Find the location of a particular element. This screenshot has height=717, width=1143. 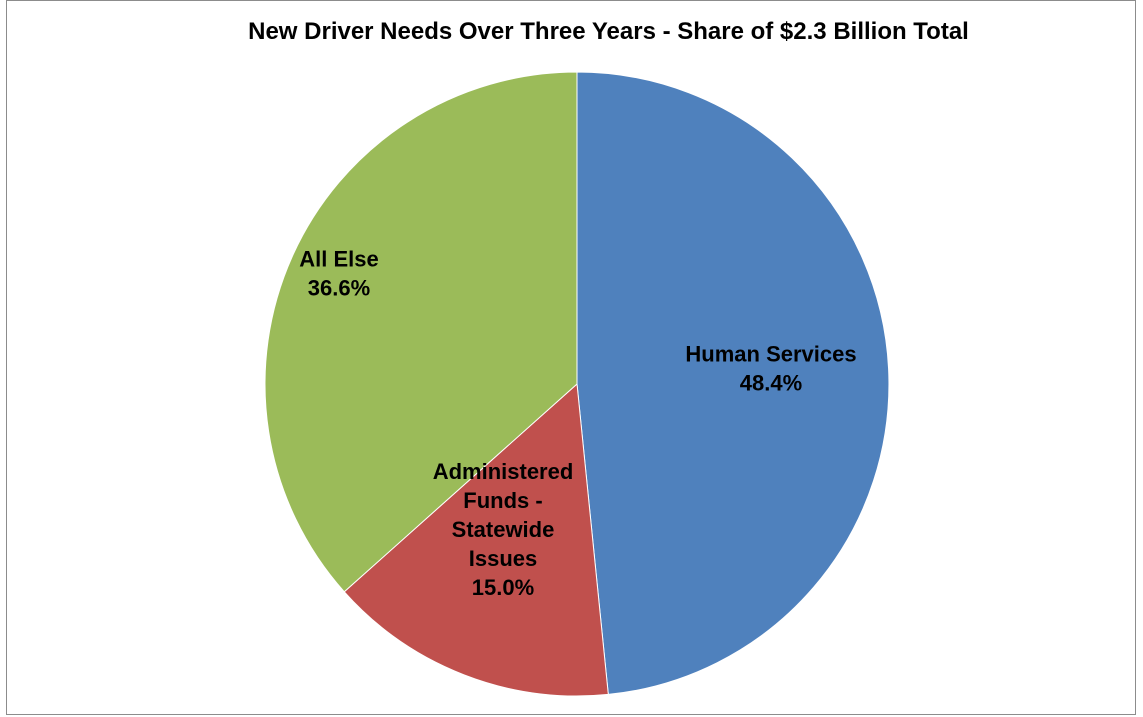

pie-slice-name-1: Administered is located at coordinates (503, 471).